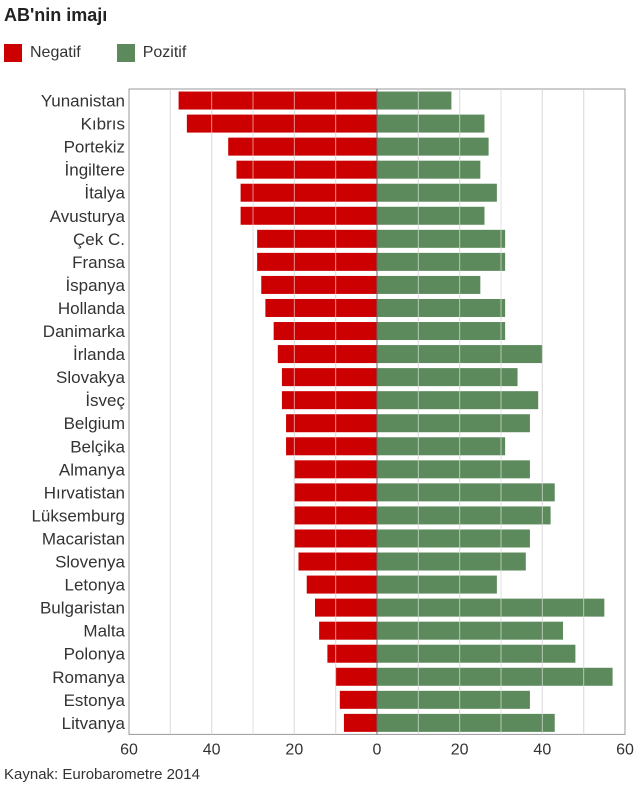 The width and height of the screenshot is (640, 787). Describe the element at coordinates (55, 52) in the screenshot. I see `legend-label-negatif: Negatif` at that location.